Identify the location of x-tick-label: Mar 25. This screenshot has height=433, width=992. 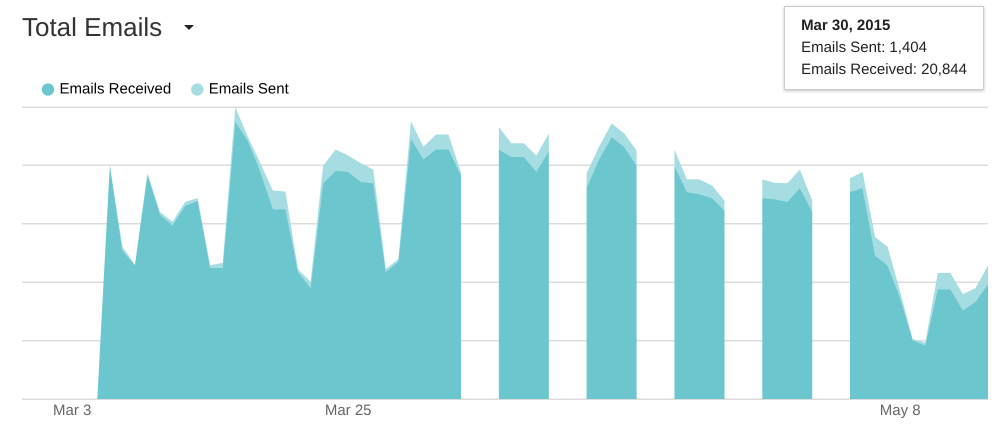
(348, 411).